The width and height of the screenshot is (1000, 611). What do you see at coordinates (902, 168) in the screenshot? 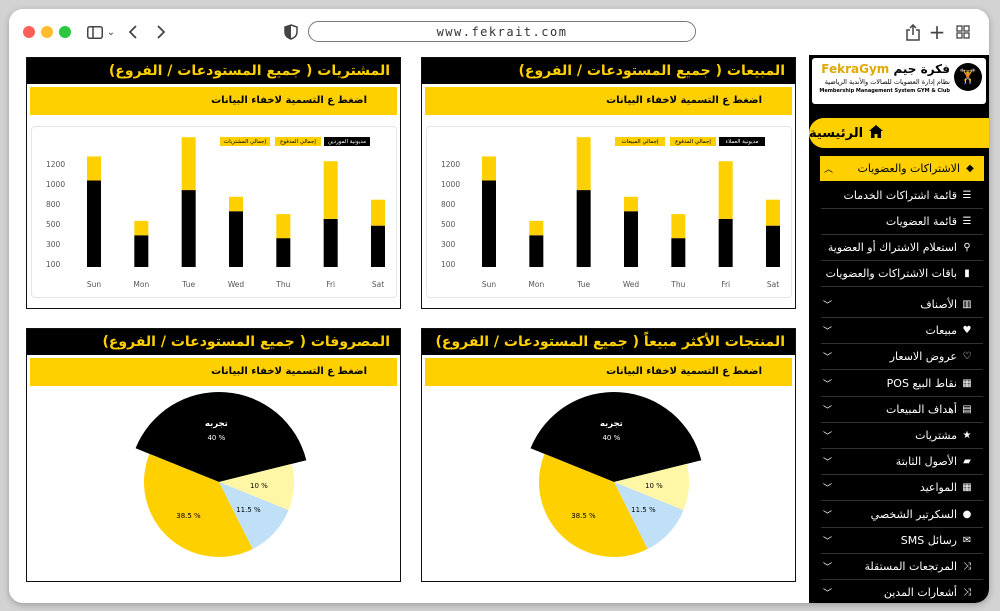
I see `sidebar-section-subscriptions: ◆ الاشتراكات والعضويات ︿` at bounding box center [902, 168].